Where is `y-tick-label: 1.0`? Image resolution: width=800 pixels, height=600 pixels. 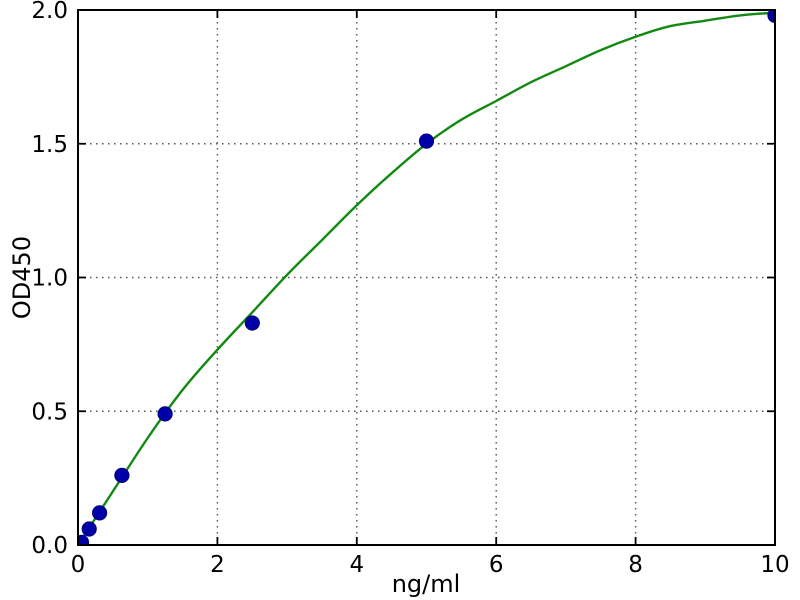
y-tick-label: 1.0 is located at coordinates (49, 279).